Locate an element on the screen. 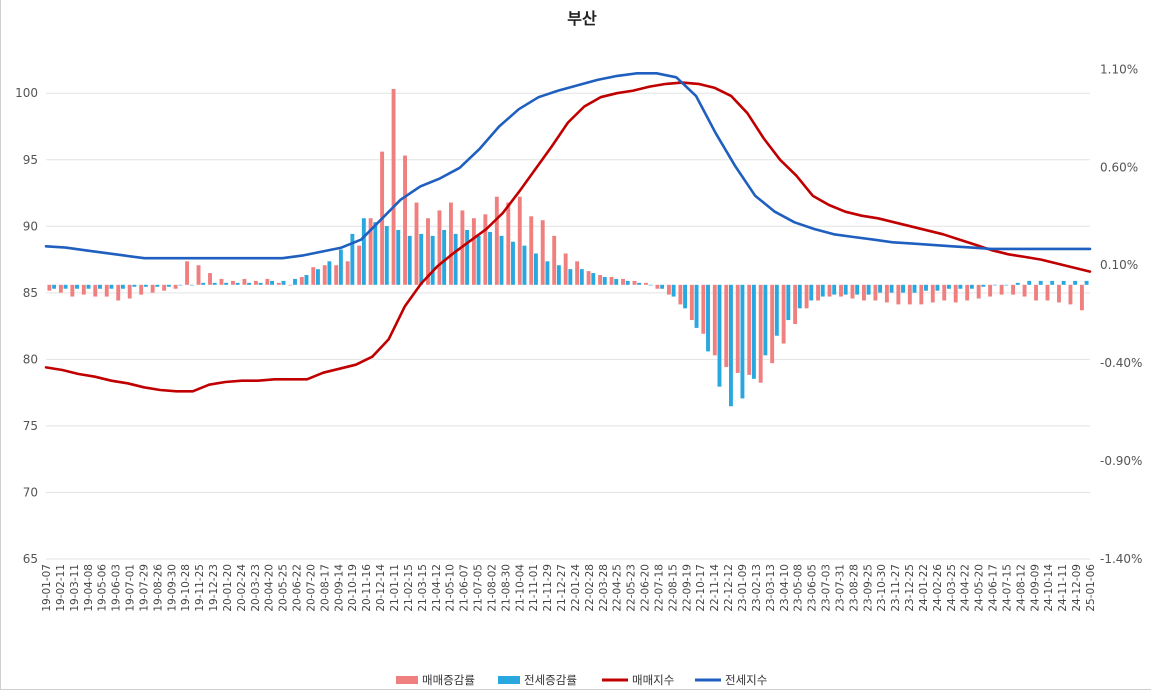  right-tick-label: 0.60% is located at coordinates (1119, 167).